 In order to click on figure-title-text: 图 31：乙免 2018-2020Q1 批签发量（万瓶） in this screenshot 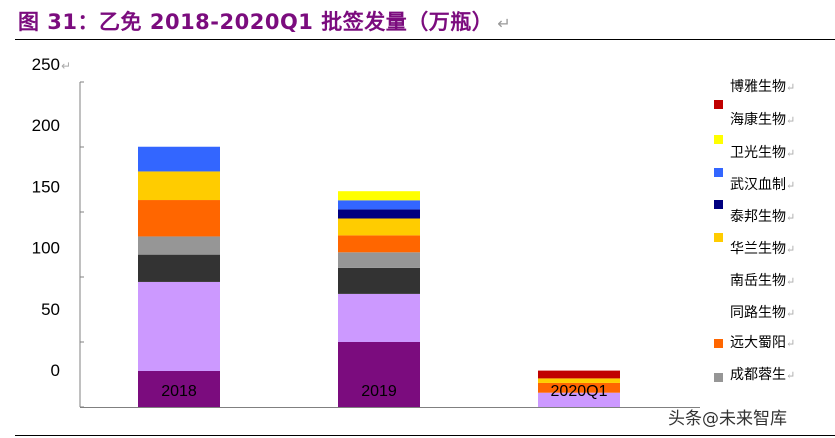, I will do `click(256, 22)`.